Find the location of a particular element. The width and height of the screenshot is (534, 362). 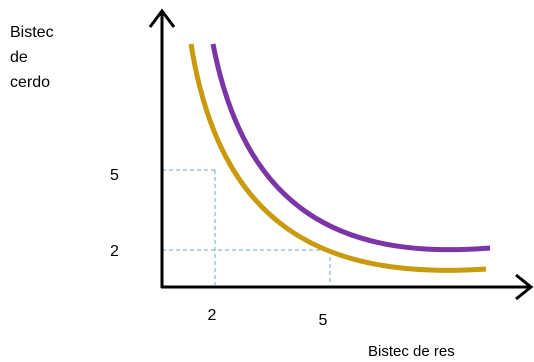

y-tick-label-5: 5 is located at coordinates (114, 175).